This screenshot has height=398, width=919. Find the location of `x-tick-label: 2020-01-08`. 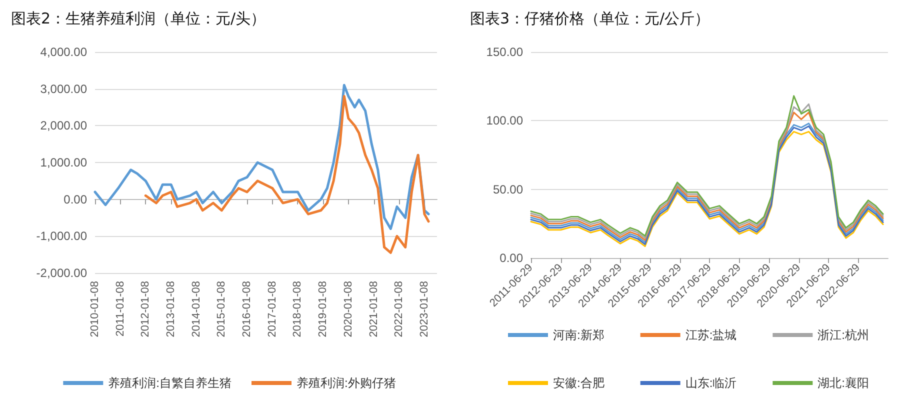

x-tick-label: 2020-01-08 is located at coordinates (348, 309).